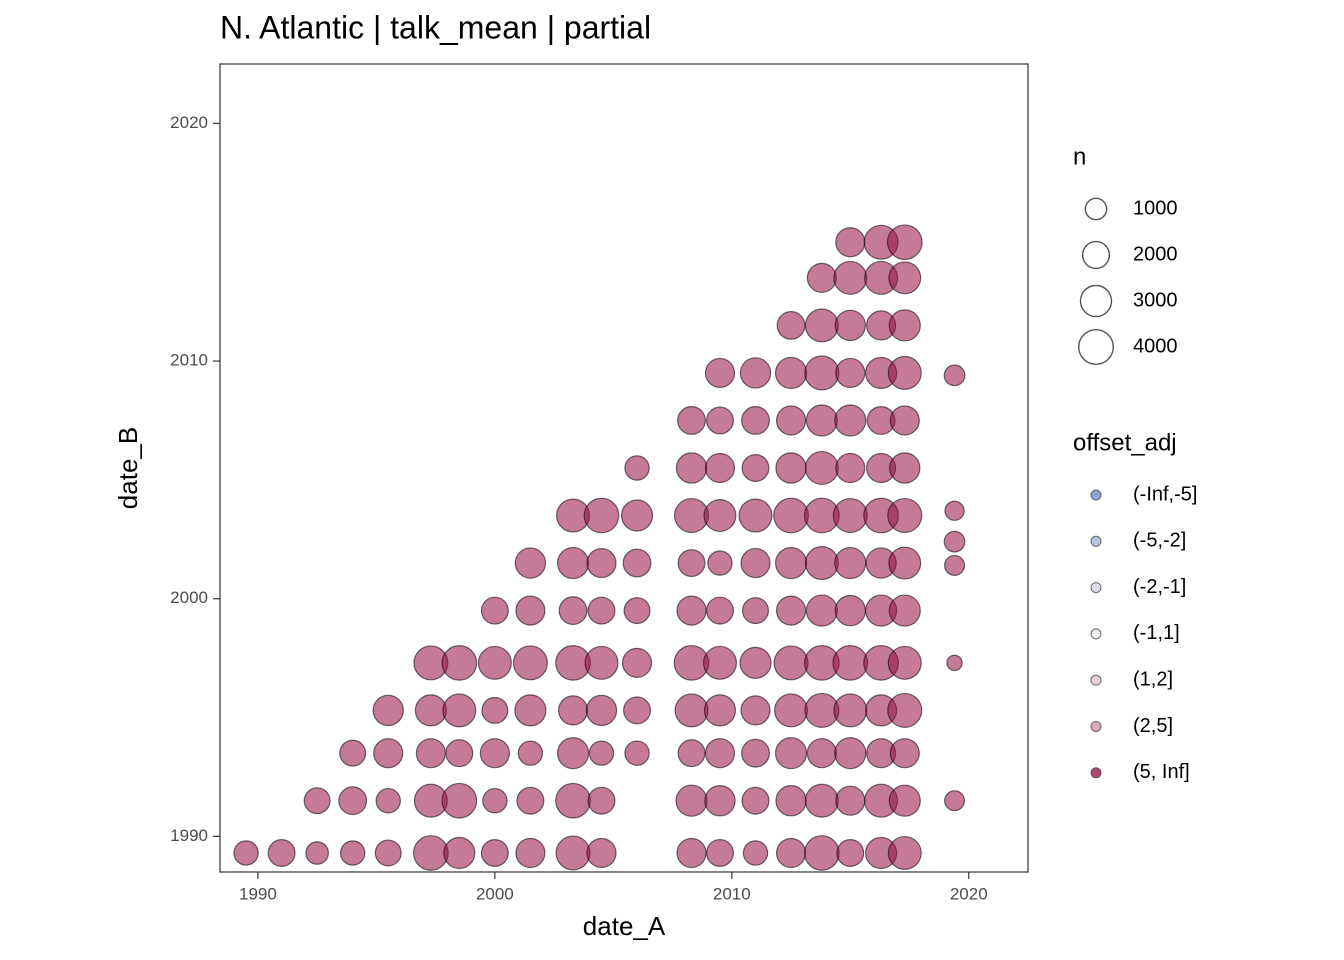 Image resolution: width=1344 pixels, height=960 pixels. Describe the element at coordinates (1155, 300) in the screenshot. I see `size-legend-label: 3000` at that location.